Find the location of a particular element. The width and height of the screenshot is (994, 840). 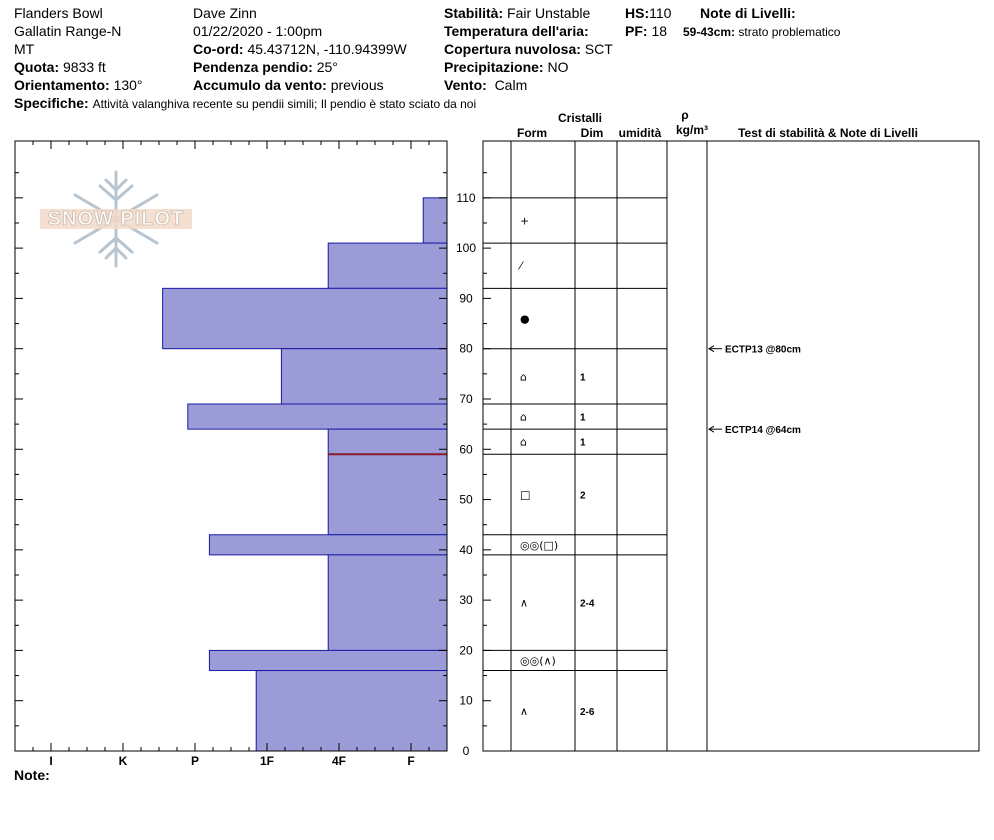

wind: Vento: Calm is located at coordinates (485, 85).